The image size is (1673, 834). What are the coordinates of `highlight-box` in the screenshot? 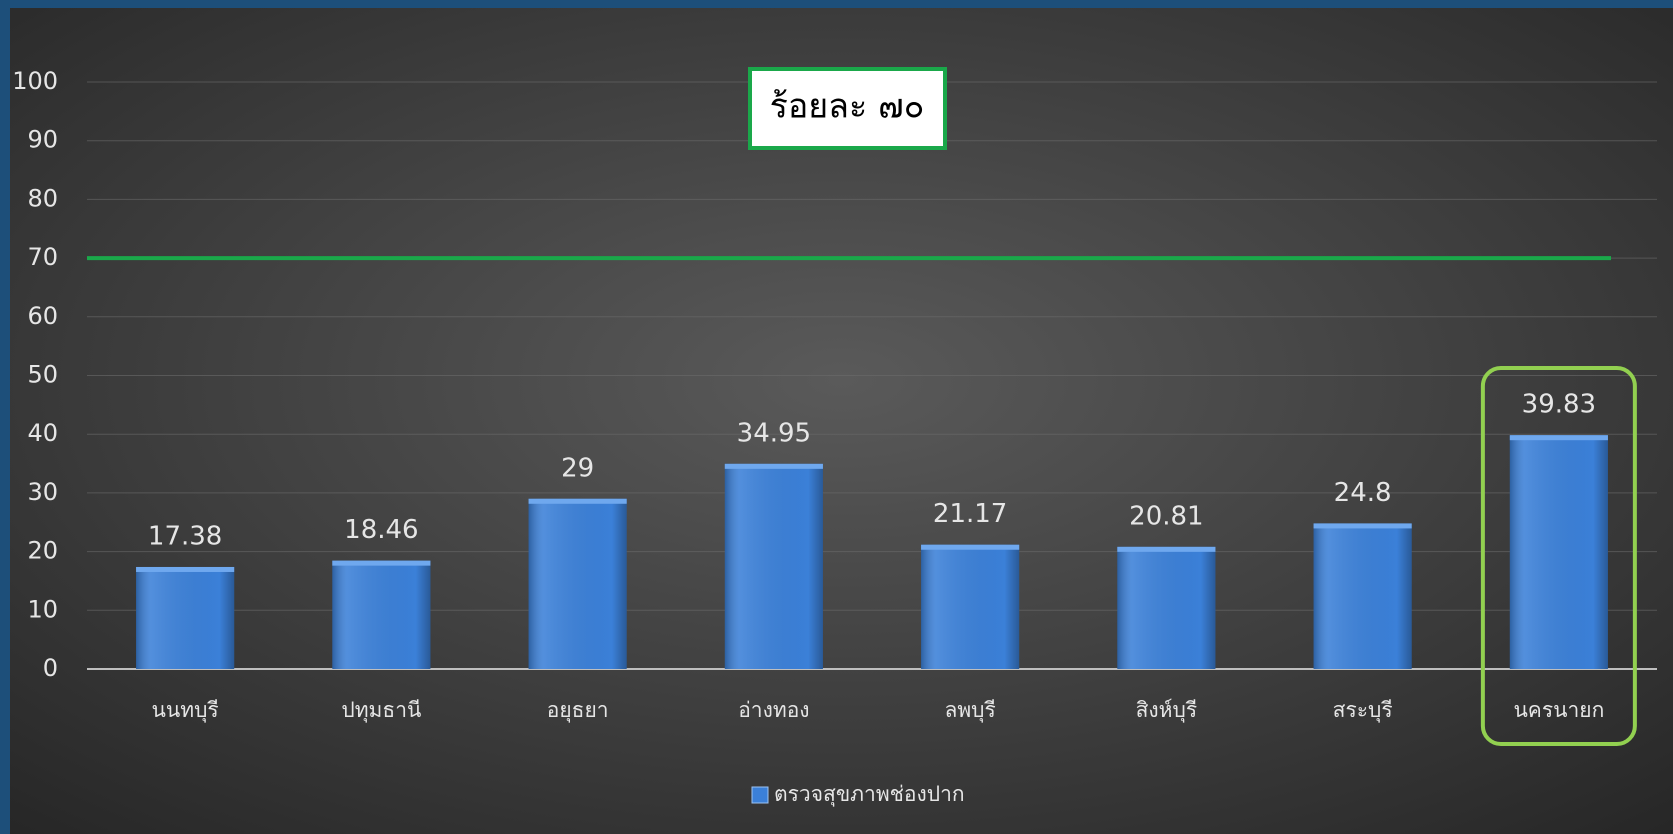 It's located at (1558, 556).